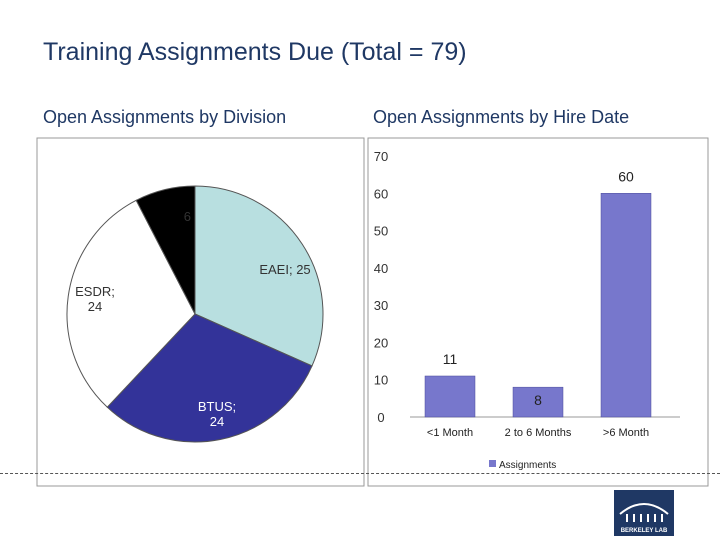  What do you see at coordinates (381, 268) in the screenshot?
I see `y-tick-label: 40` at bounding box center [381, 268].